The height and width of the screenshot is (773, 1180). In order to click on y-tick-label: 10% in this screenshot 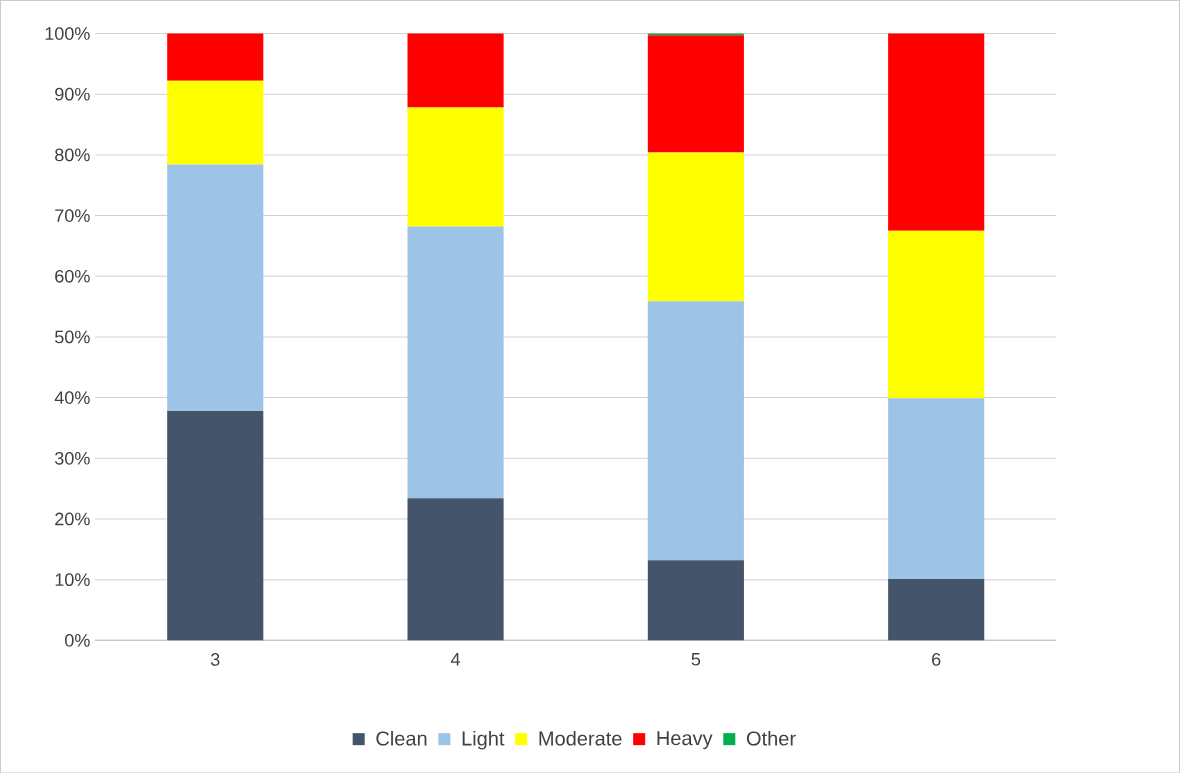, I will do `click(72, 579)`.